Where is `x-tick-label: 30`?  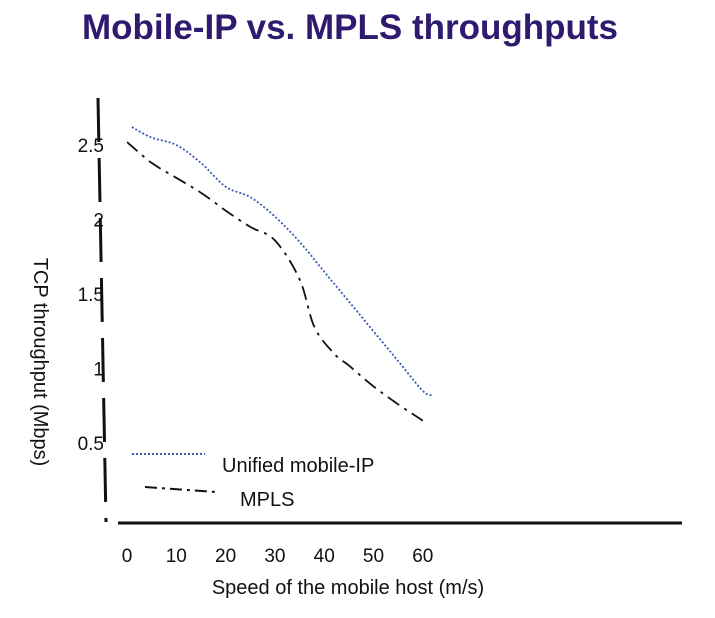 x-tick-label: 30 is located at coordinates (274, 556).